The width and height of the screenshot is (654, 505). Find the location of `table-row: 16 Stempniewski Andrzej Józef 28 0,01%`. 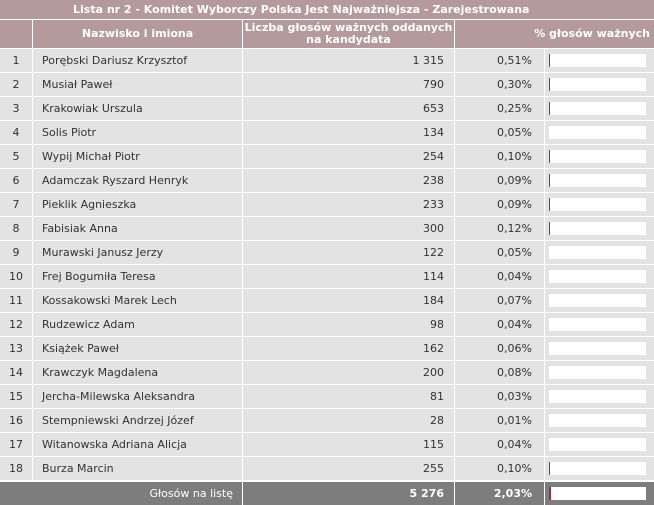

table-row: 16 Stempniewski Andrzej Józef 28 0,01% is located at coordinates (327, 420).